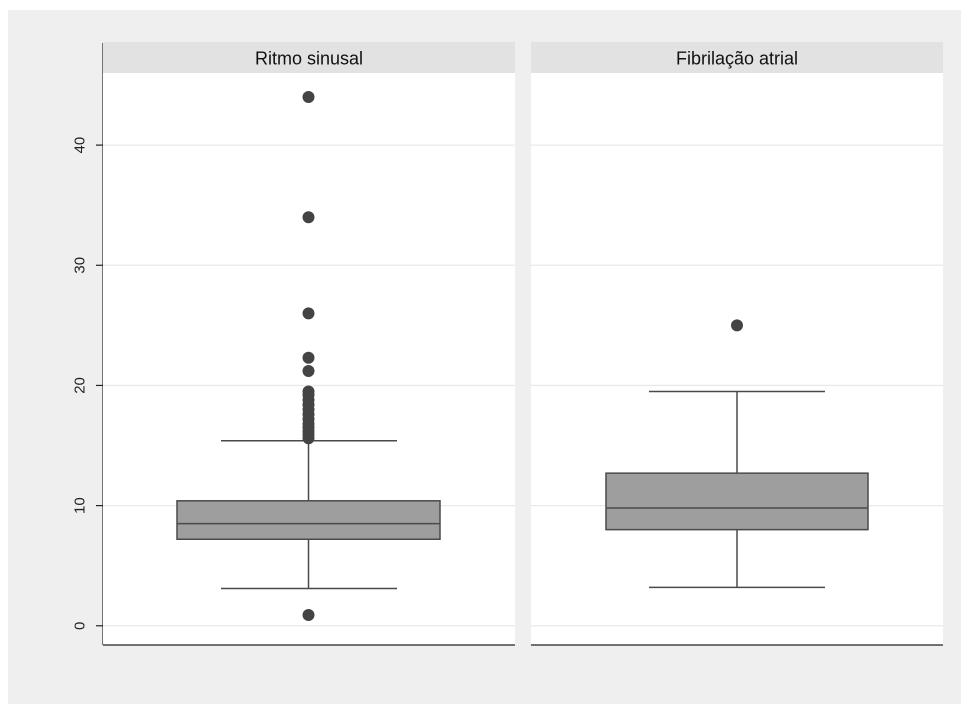 The height and width of the screenshot is (704, 961). I want to click on y-tick-label: 30, so click(80, 265).